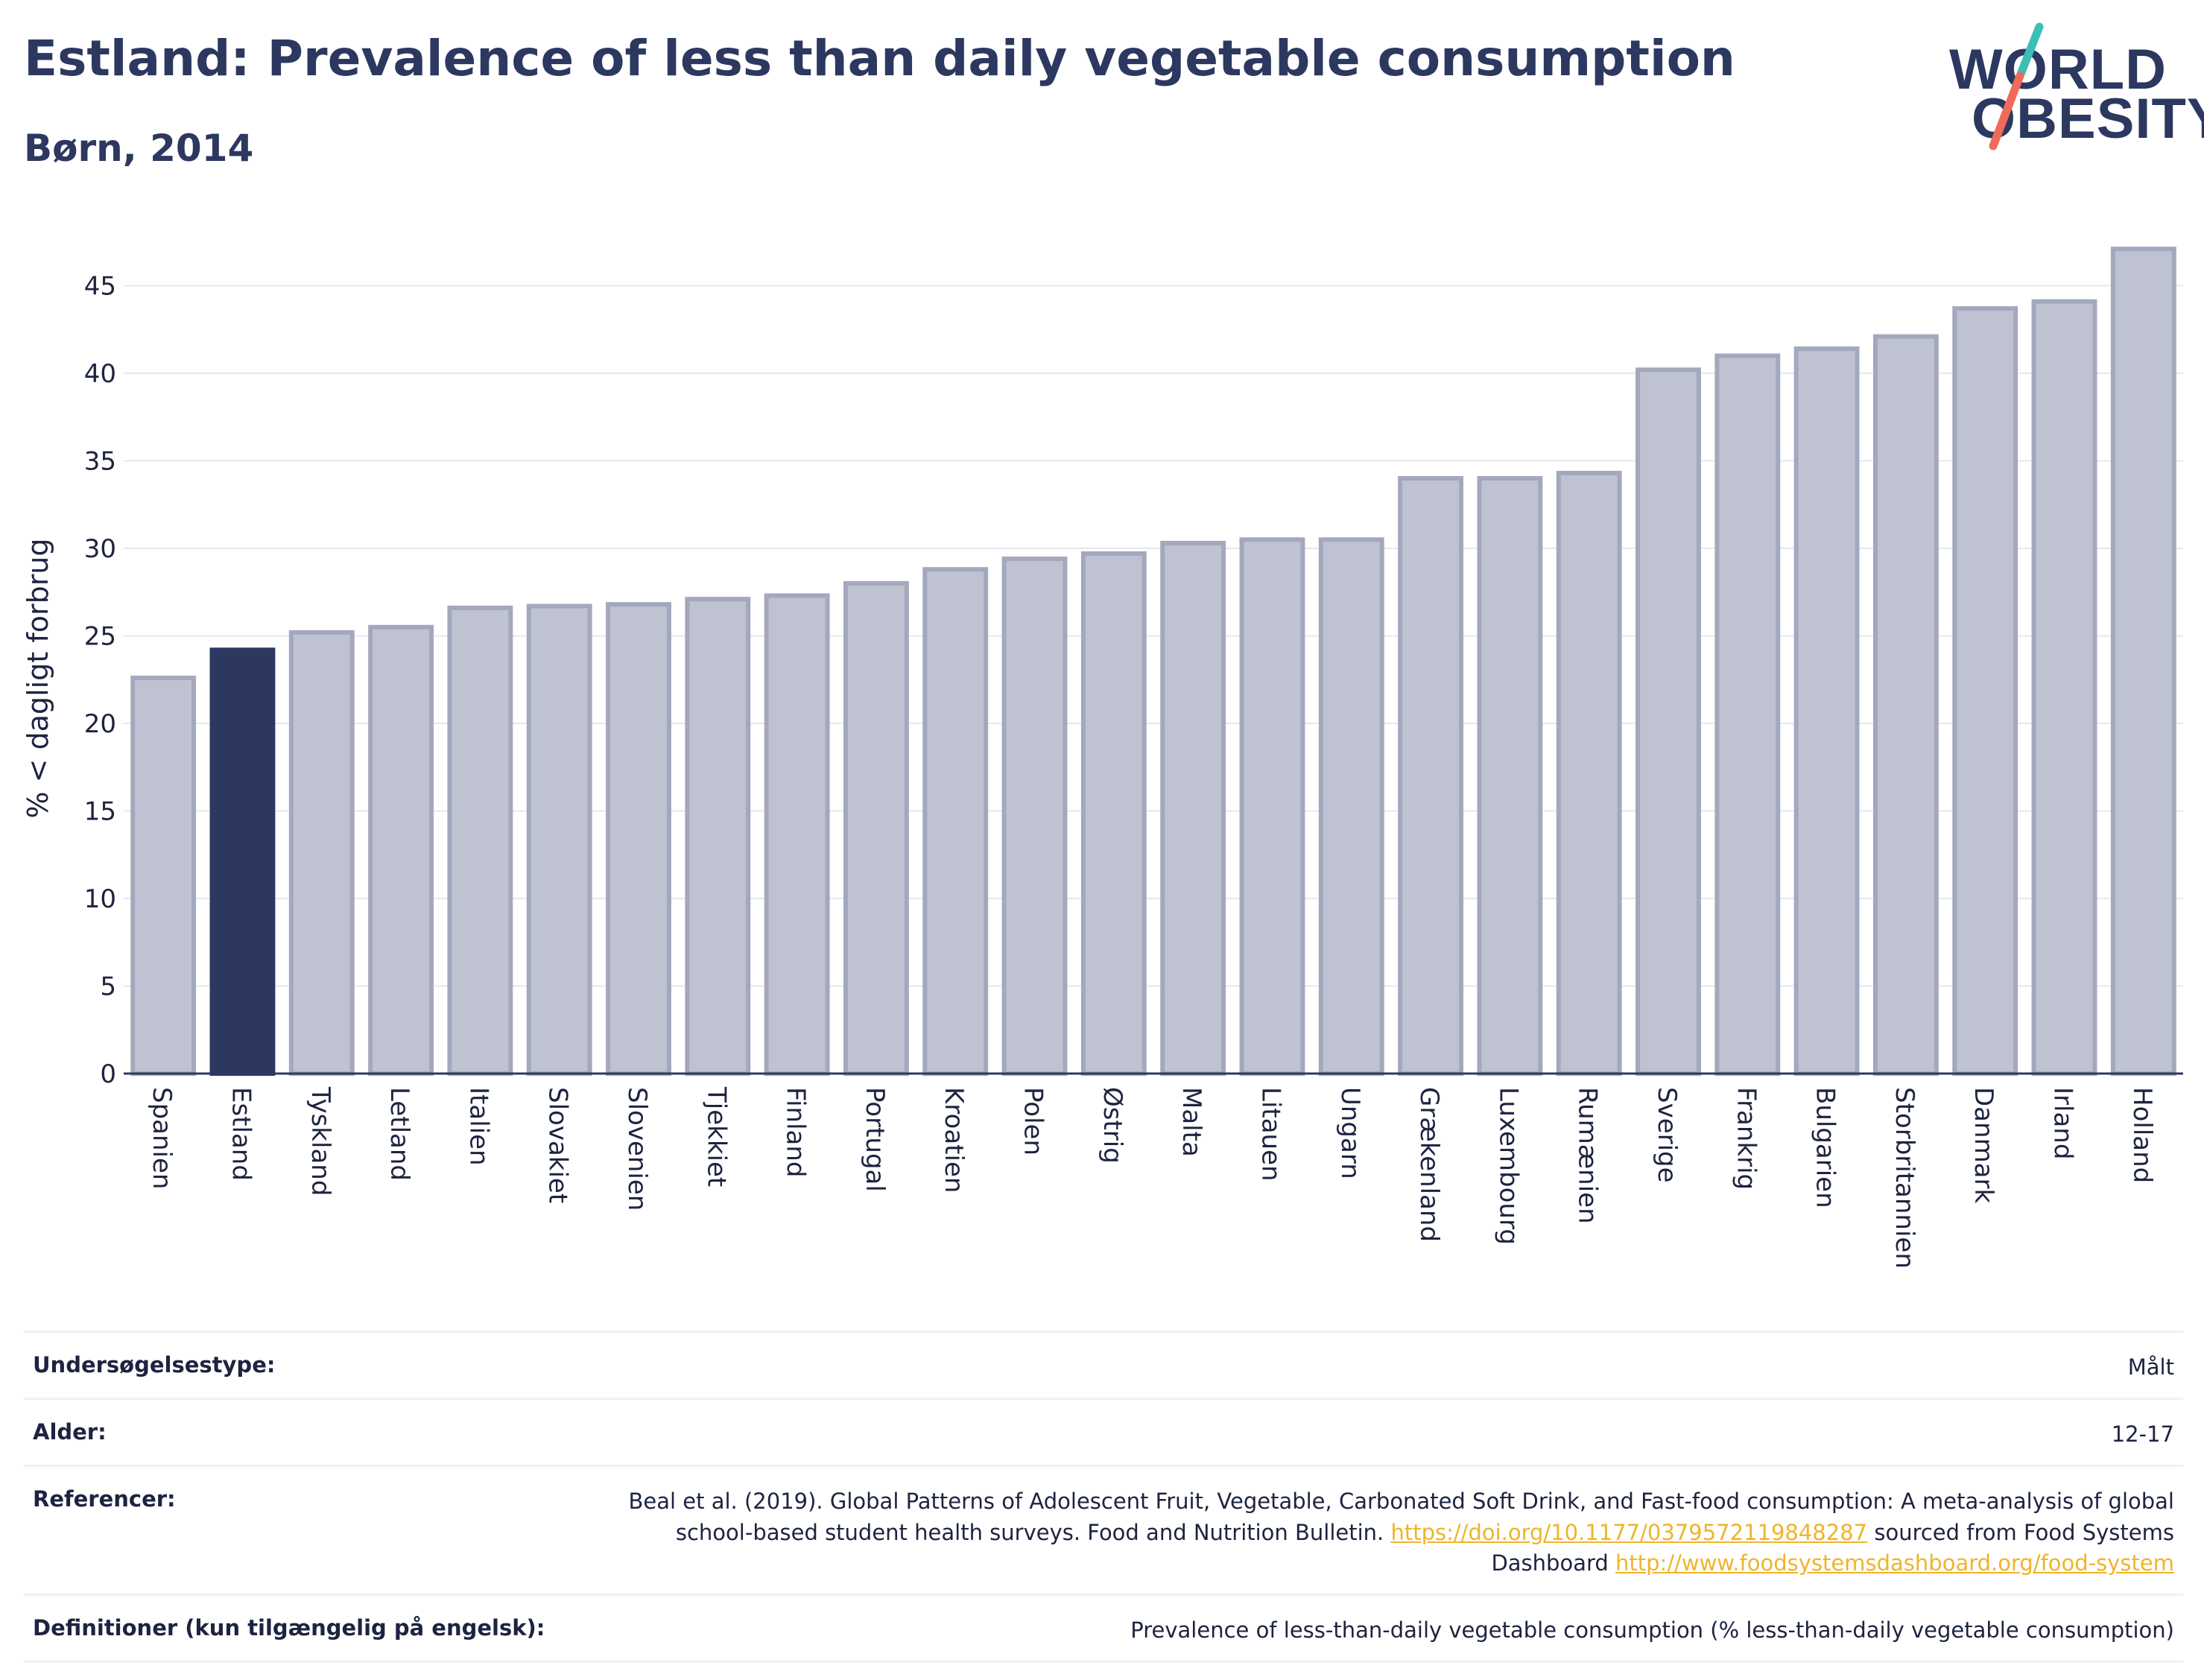  I want to click on y-tick-label: 20, so click(100, 724).